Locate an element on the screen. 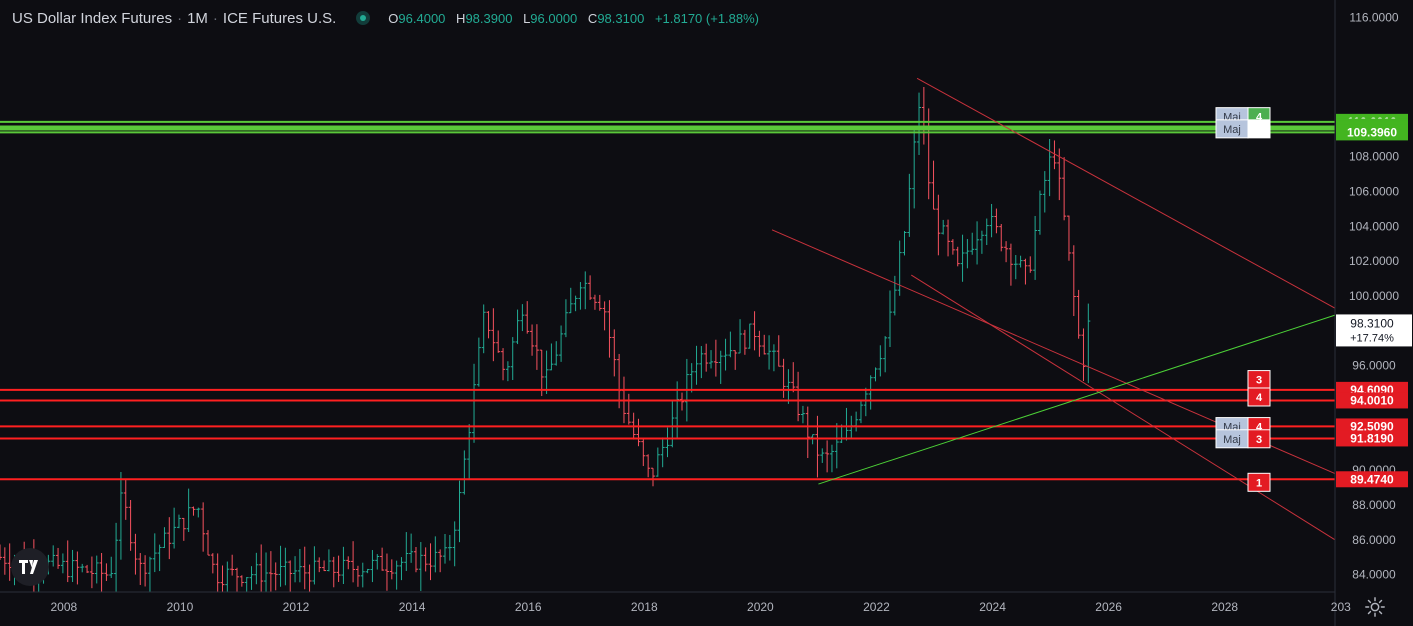 The height and width of the screenshot is (626, 1413). y-tick-label: 102.0000 is located at coordinates (1374, 261).